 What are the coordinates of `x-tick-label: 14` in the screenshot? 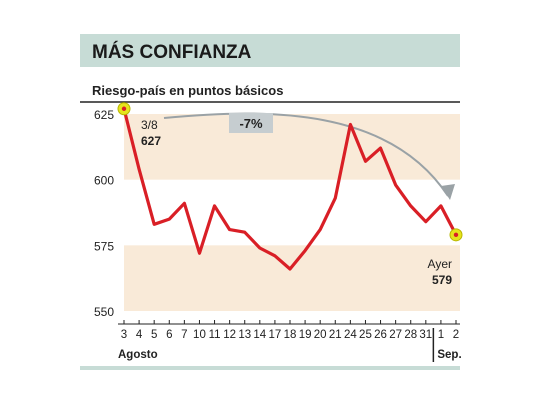 It's located at (259, 335).